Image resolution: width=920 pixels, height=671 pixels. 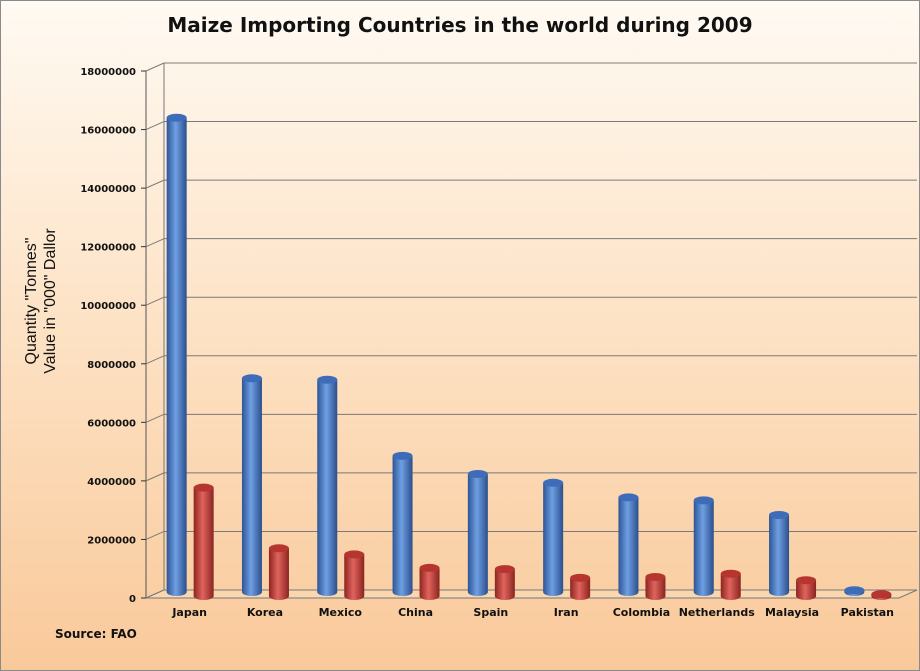 I want to click on x-tick-label: Japan, so click(x=189, y=612).